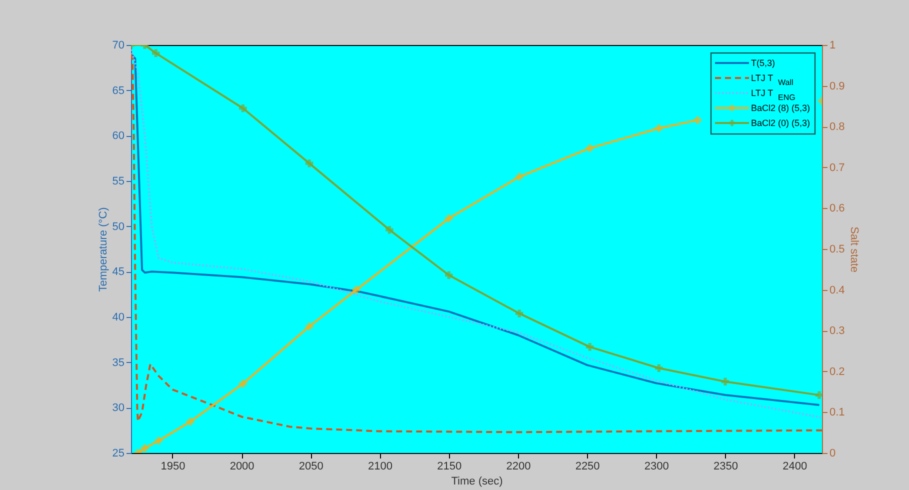 This screenshot has height=490, width=909. I want to click on y-axis-title: Temperature (°C), so click(103, 249).